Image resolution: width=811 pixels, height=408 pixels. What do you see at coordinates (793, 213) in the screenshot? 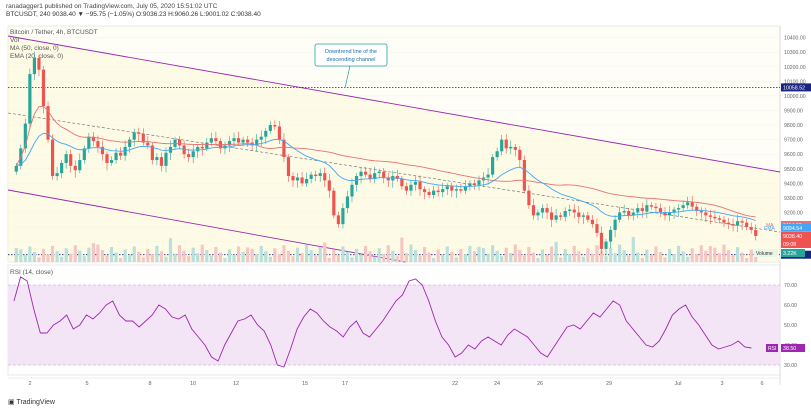
I see `price-tick-label: 9200.00` at bounding box center [793, 213].